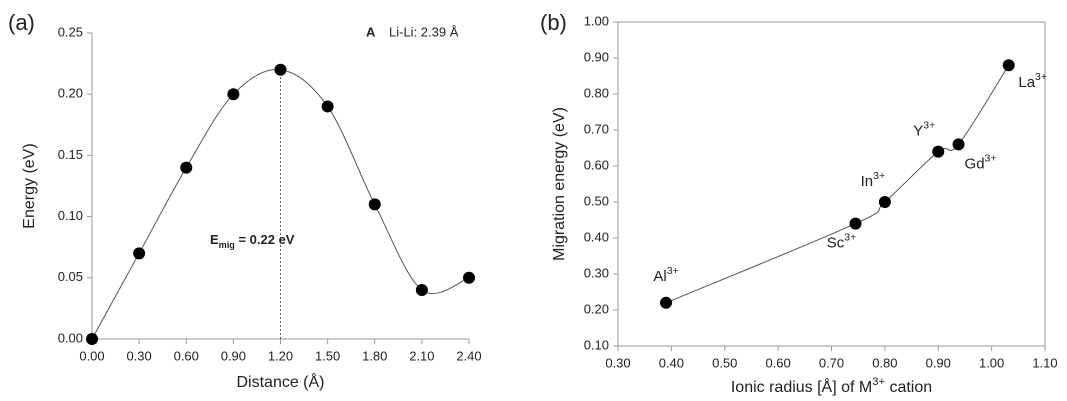  What do you see at coordinates (878, 382) in the screenshot?
I see `x-axis-title-part: 3+` at bounding box center [878, 382].